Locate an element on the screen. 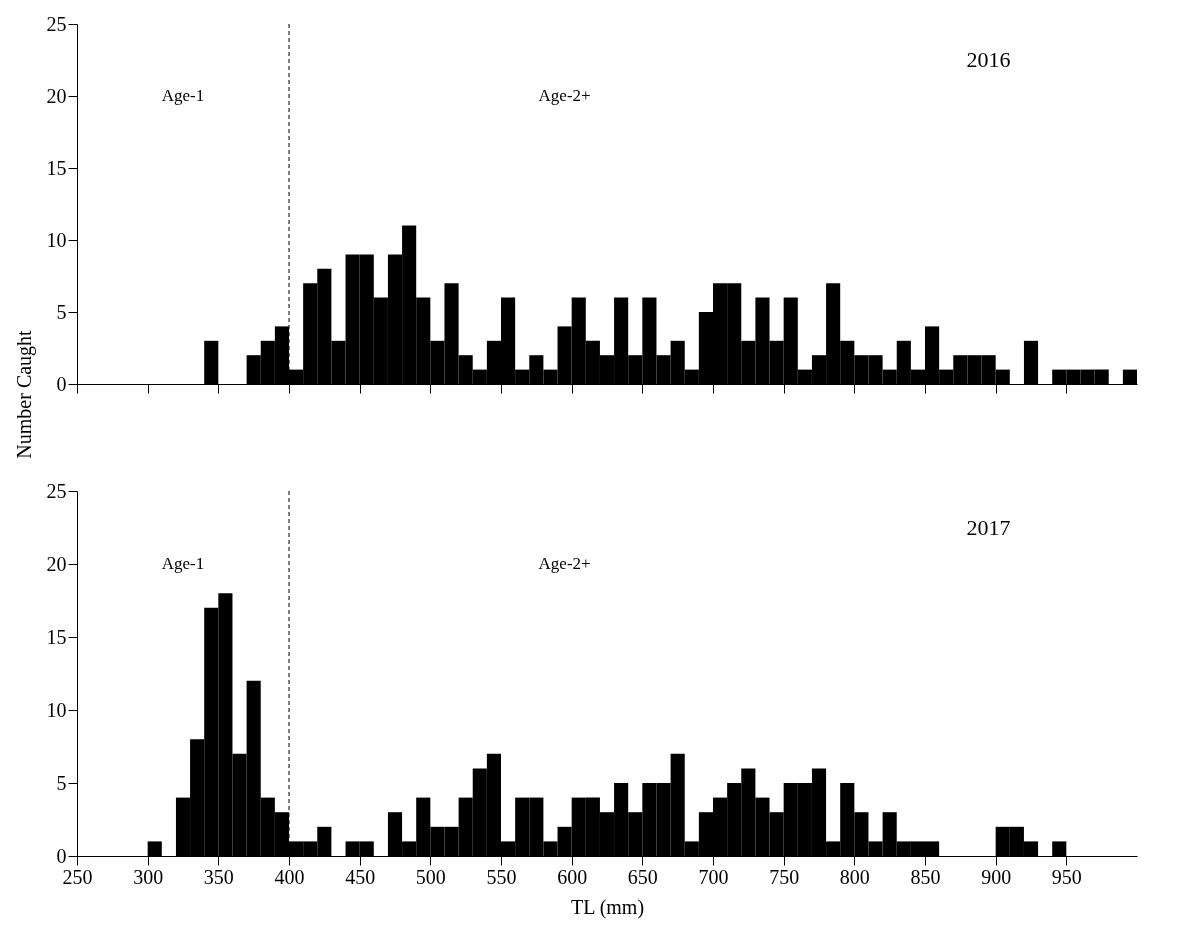  x-tick-label: 750 is located at coordinates (784, 876).